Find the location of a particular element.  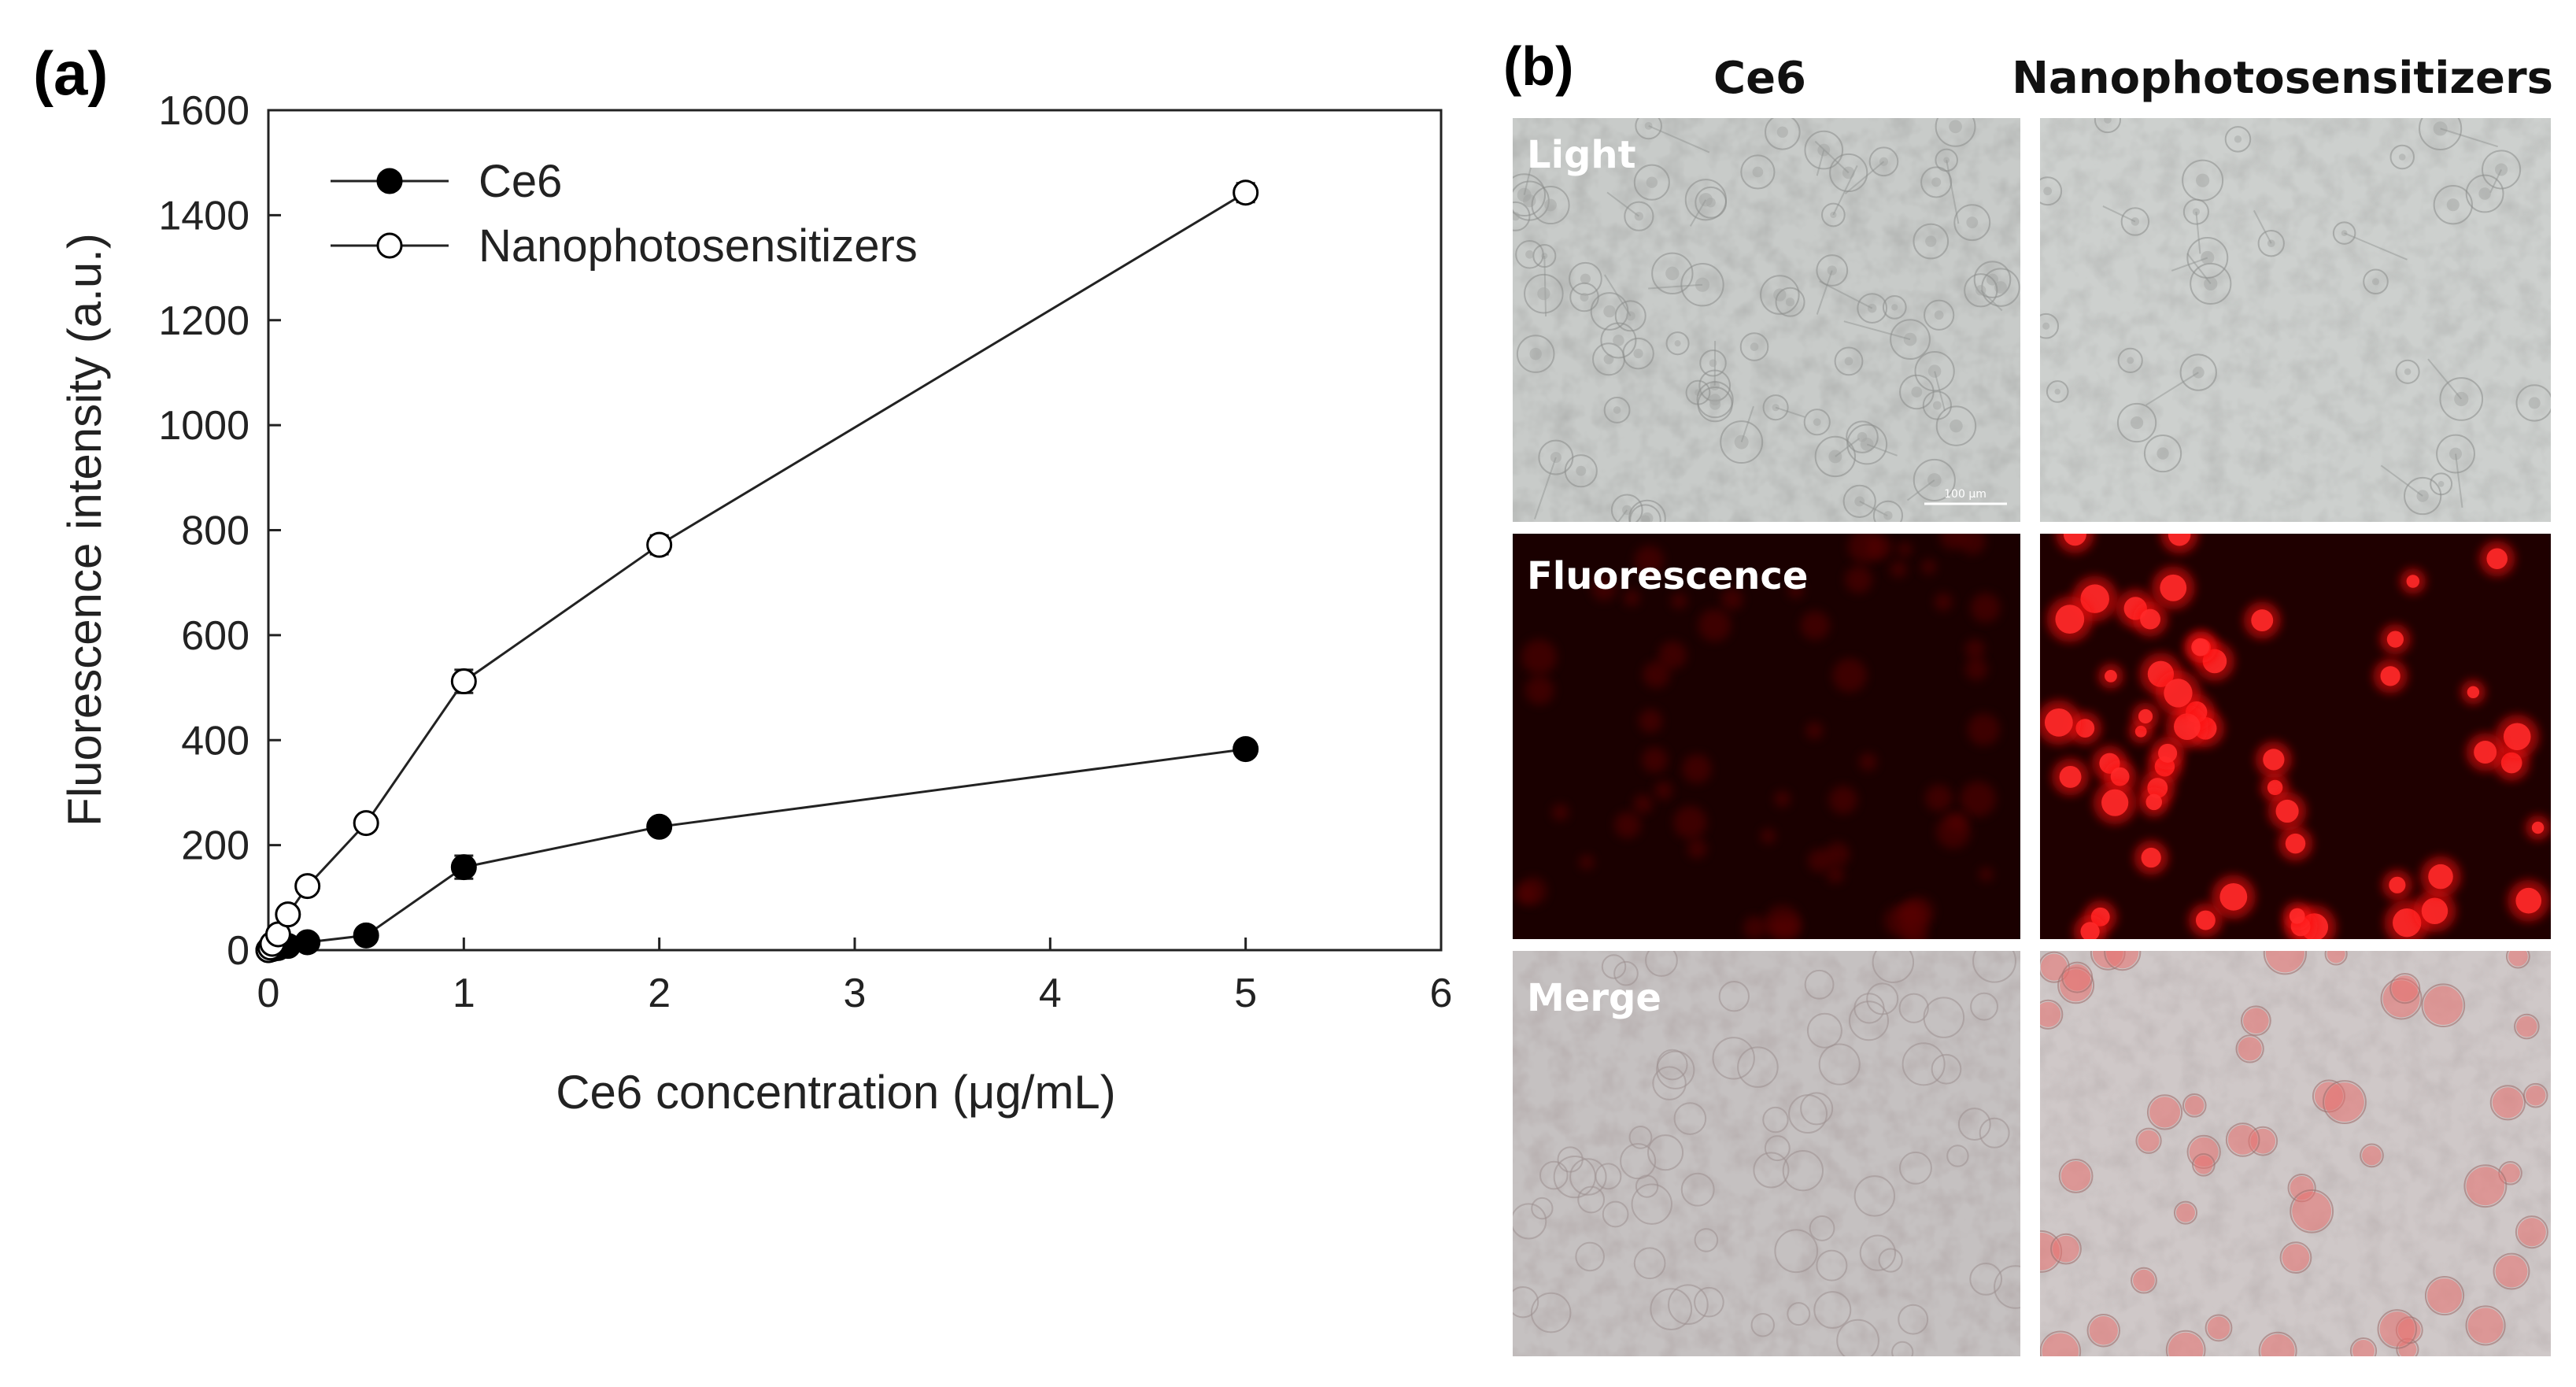

x-tick-label: 1 is located at coordinates (464, 993).